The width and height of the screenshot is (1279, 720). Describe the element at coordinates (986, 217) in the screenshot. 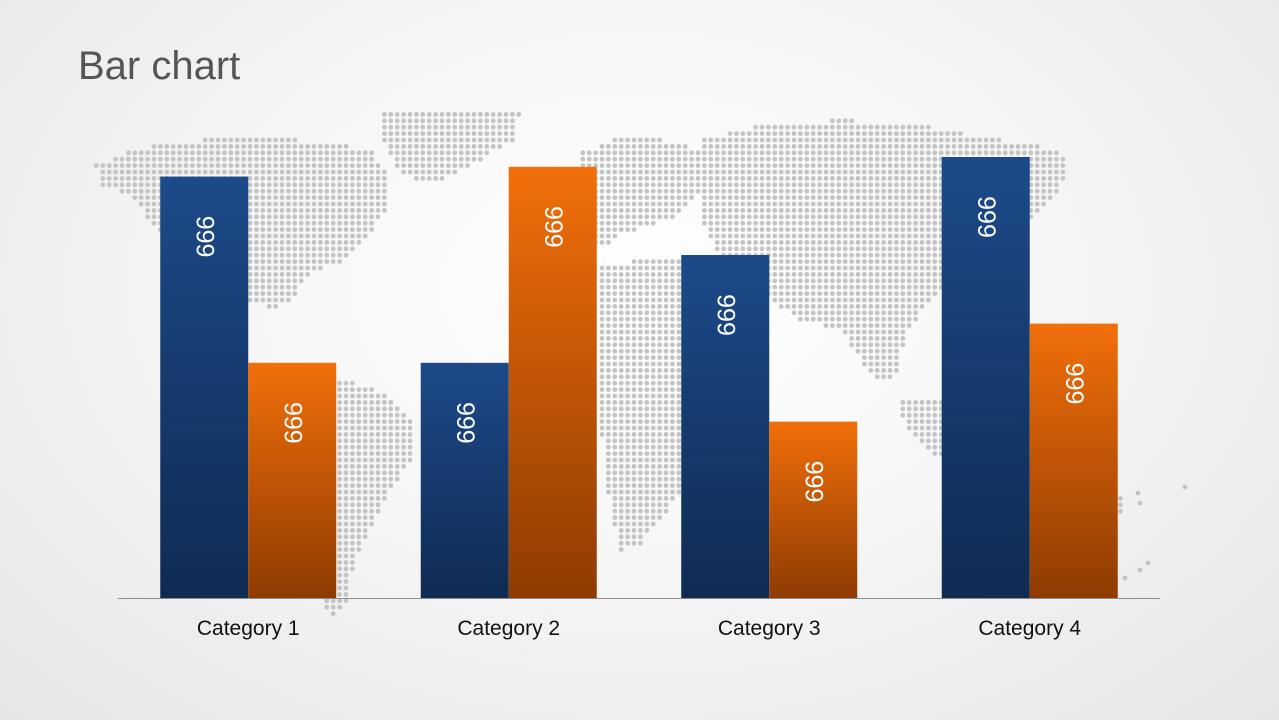

I see `data-label-series1-category4: 999` at that location.